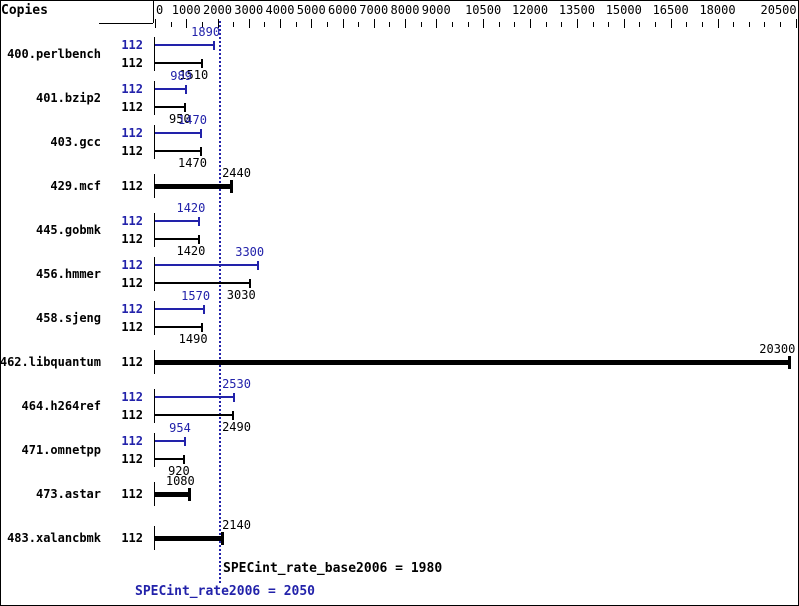  Describe the element at coordinates (777, 349) in the screenshot. I see `single-value-label: 20300` at that location.